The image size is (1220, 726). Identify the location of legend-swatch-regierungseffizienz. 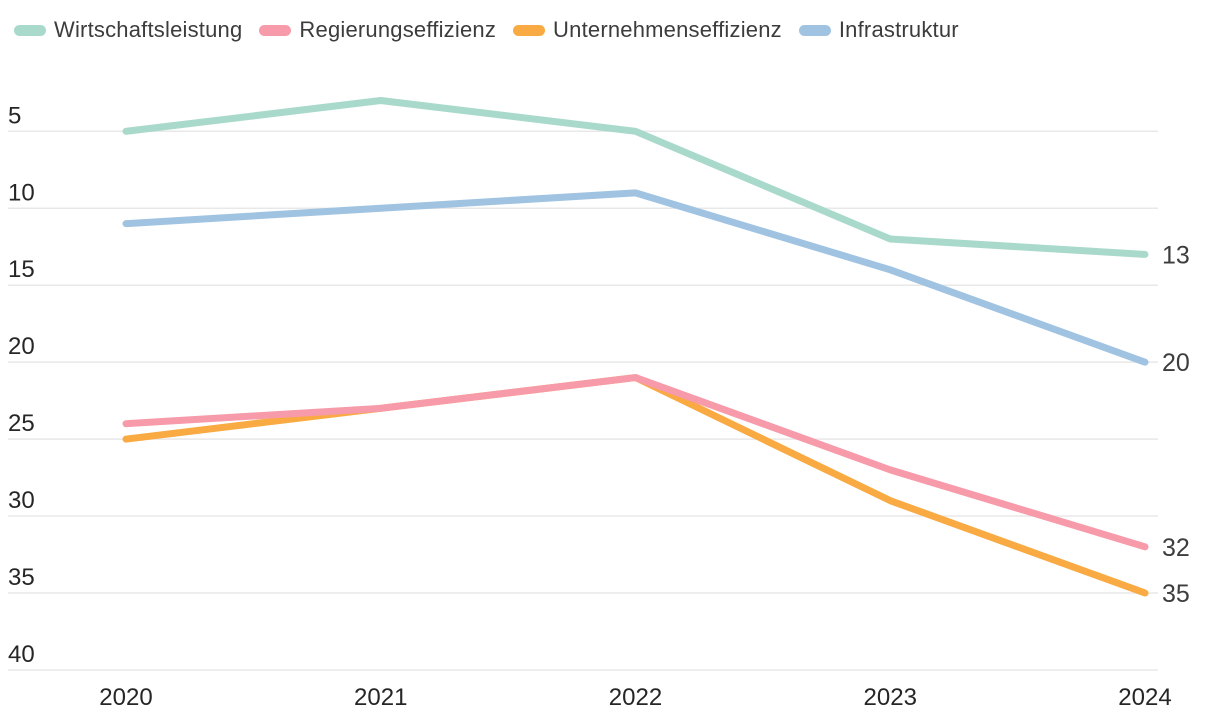
(275, 30).